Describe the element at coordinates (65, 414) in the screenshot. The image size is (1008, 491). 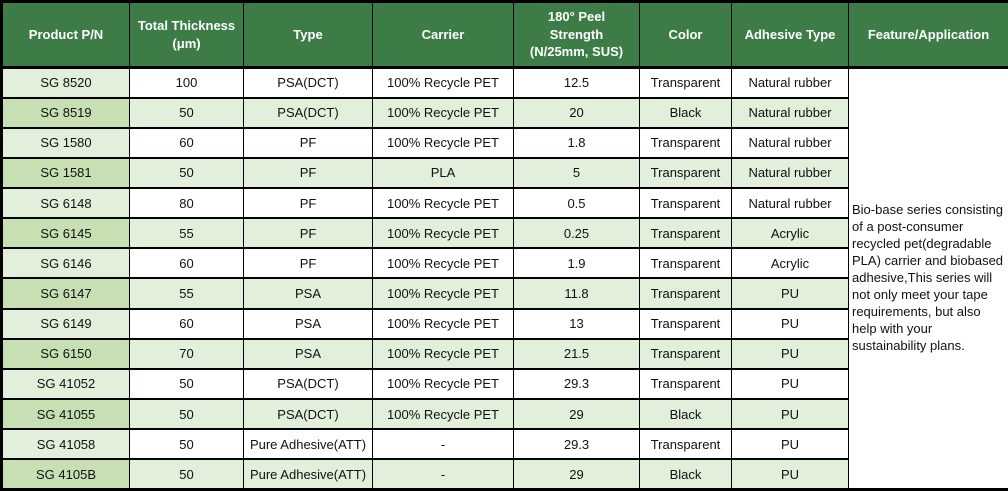
I see `cell-product-pn: SG 41055` at that location.